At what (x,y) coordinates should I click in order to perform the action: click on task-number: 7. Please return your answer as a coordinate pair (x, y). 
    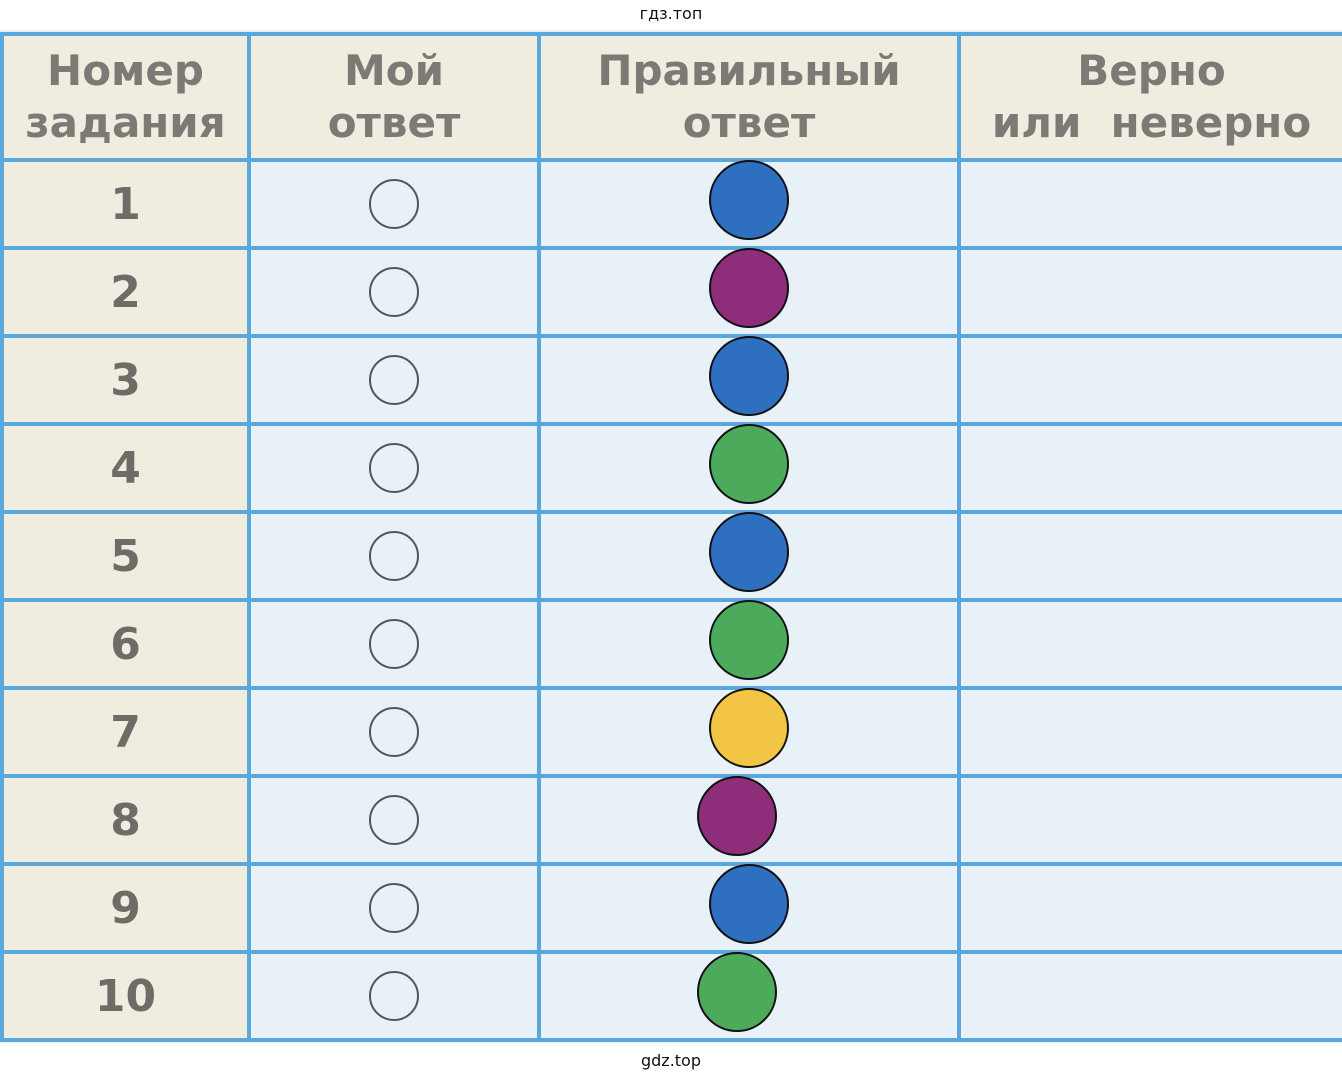
    Looking at the image, I should click on (125, 732).